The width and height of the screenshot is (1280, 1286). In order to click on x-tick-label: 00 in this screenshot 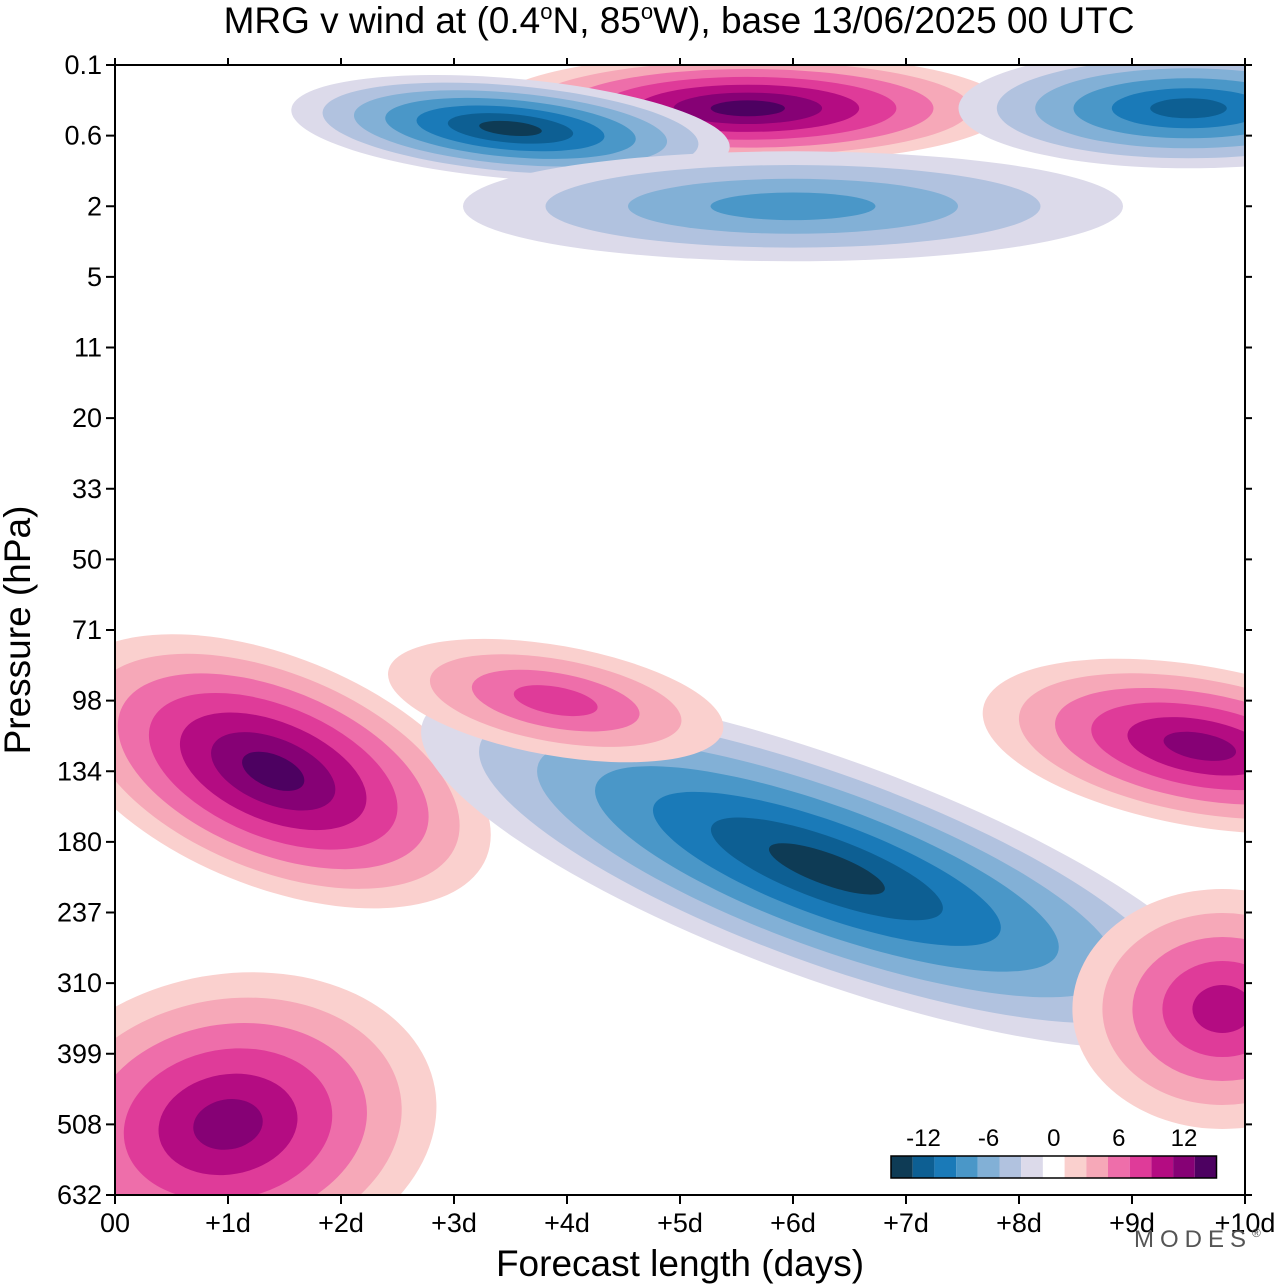, I will do `click(115, 1223)`.